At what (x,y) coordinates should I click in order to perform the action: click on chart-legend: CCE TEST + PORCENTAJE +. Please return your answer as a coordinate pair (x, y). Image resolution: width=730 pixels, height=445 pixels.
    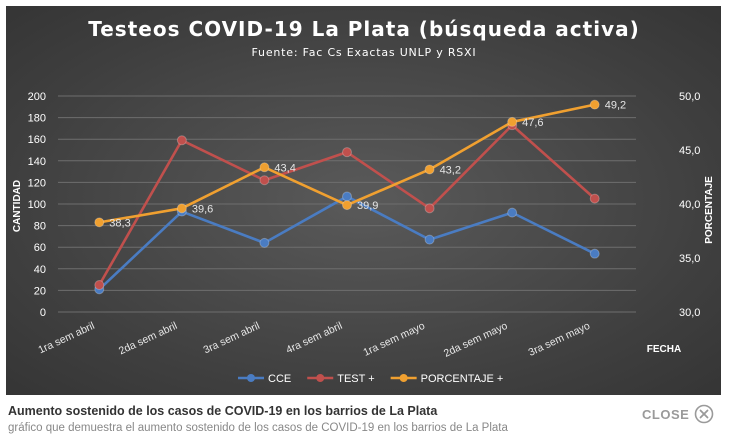
    Looking at the image, I should click on (370, 379).